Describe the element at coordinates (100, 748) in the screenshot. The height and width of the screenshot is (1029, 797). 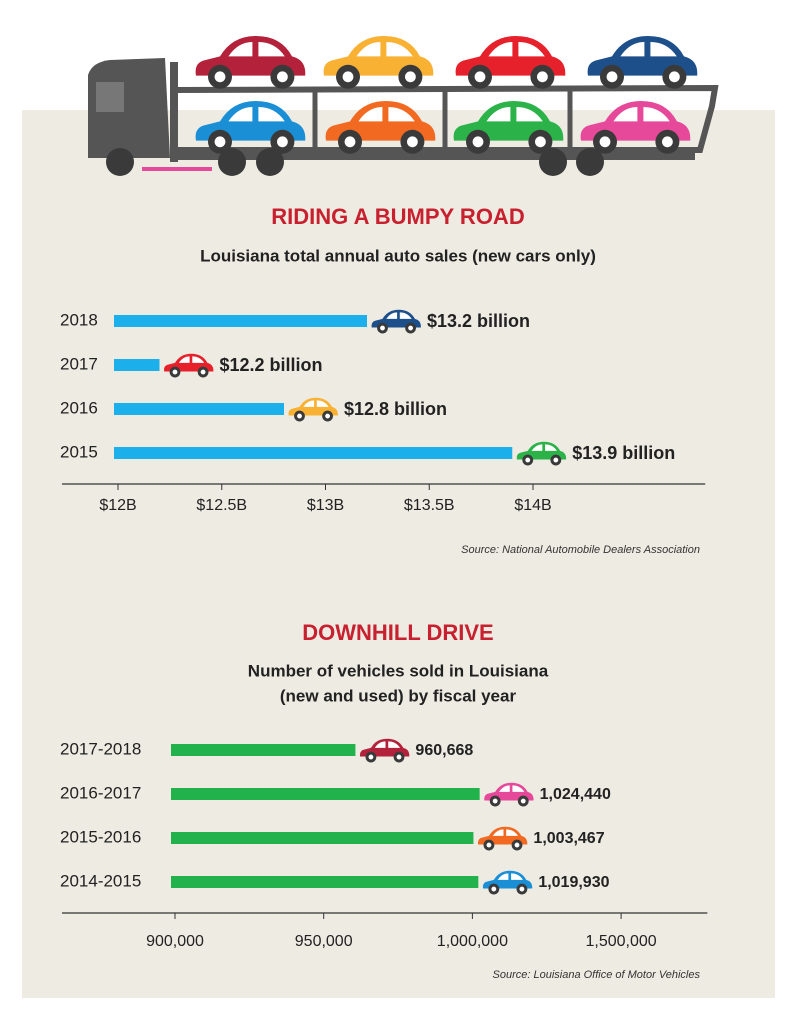
I see `category-label: 2017-2018` at that location.